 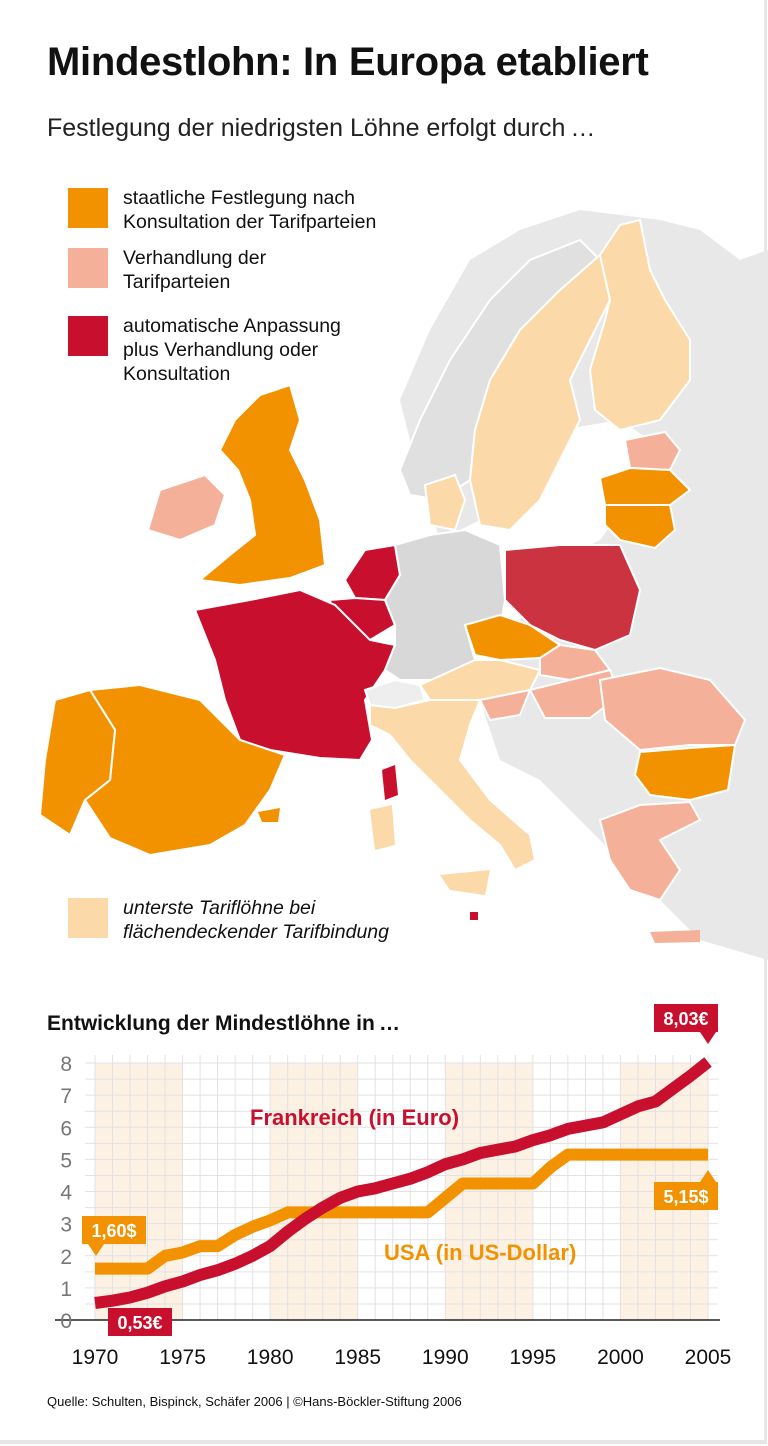 What do you see at coordinates (573, 598) in the screenshot?
I see `country-poland` at bounding box center [573, 598].